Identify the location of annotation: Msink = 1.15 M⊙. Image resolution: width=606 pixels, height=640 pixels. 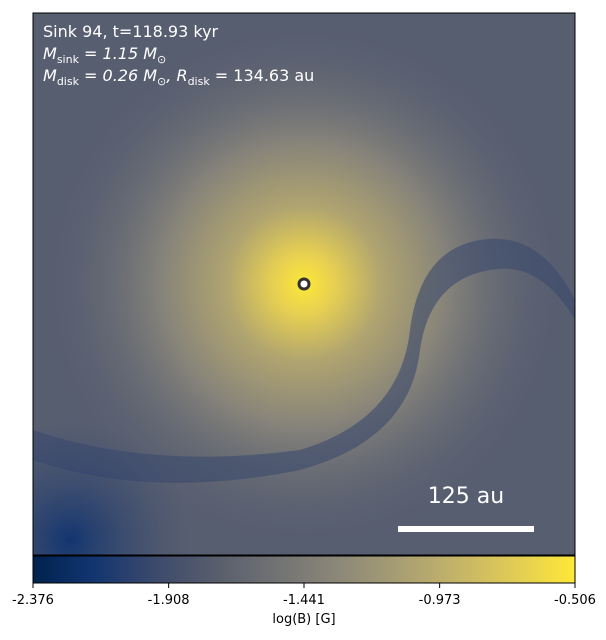
(104, 55).